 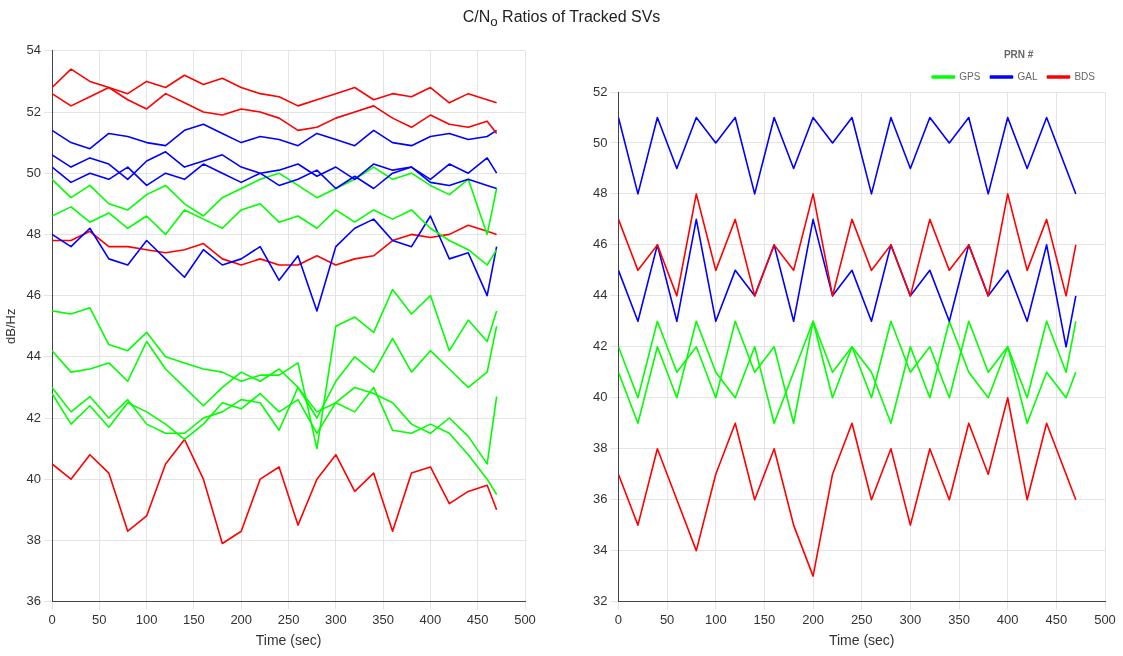 What do you see at coordinates (970, 76) in the screenshot?
I see `legend-label: GPS` at bounding box center [970, 76].